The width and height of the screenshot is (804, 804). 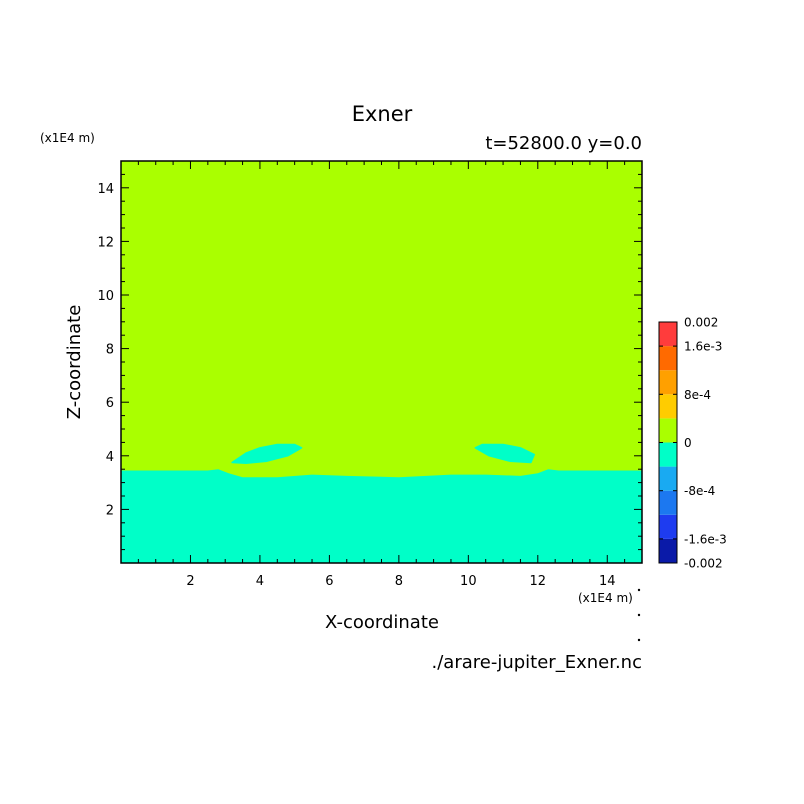 I want to click on y-axis-title: Z-coordinate, so click(x=74, y=362).